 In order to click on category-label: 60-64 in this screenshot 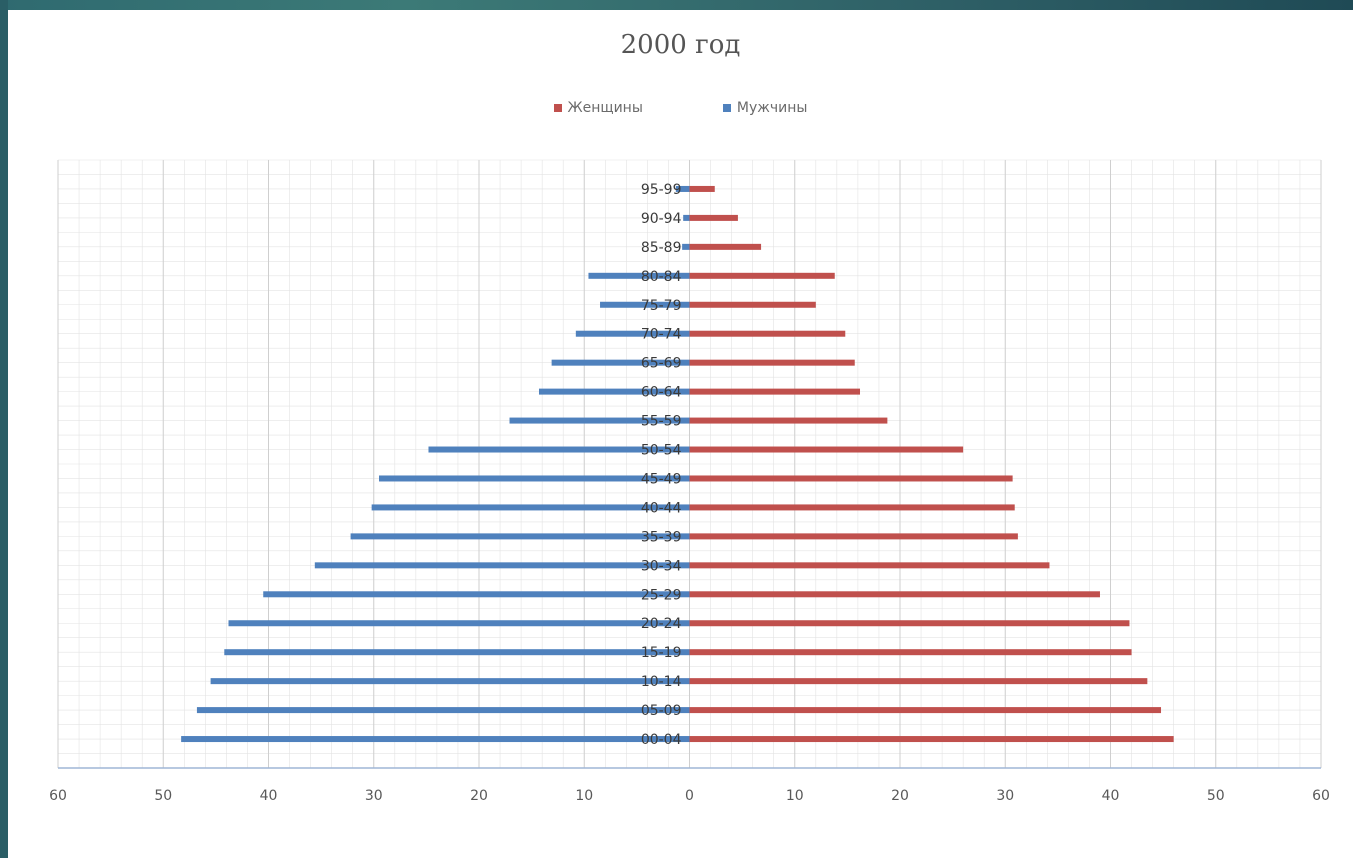, I will do `click(661, 393)`.